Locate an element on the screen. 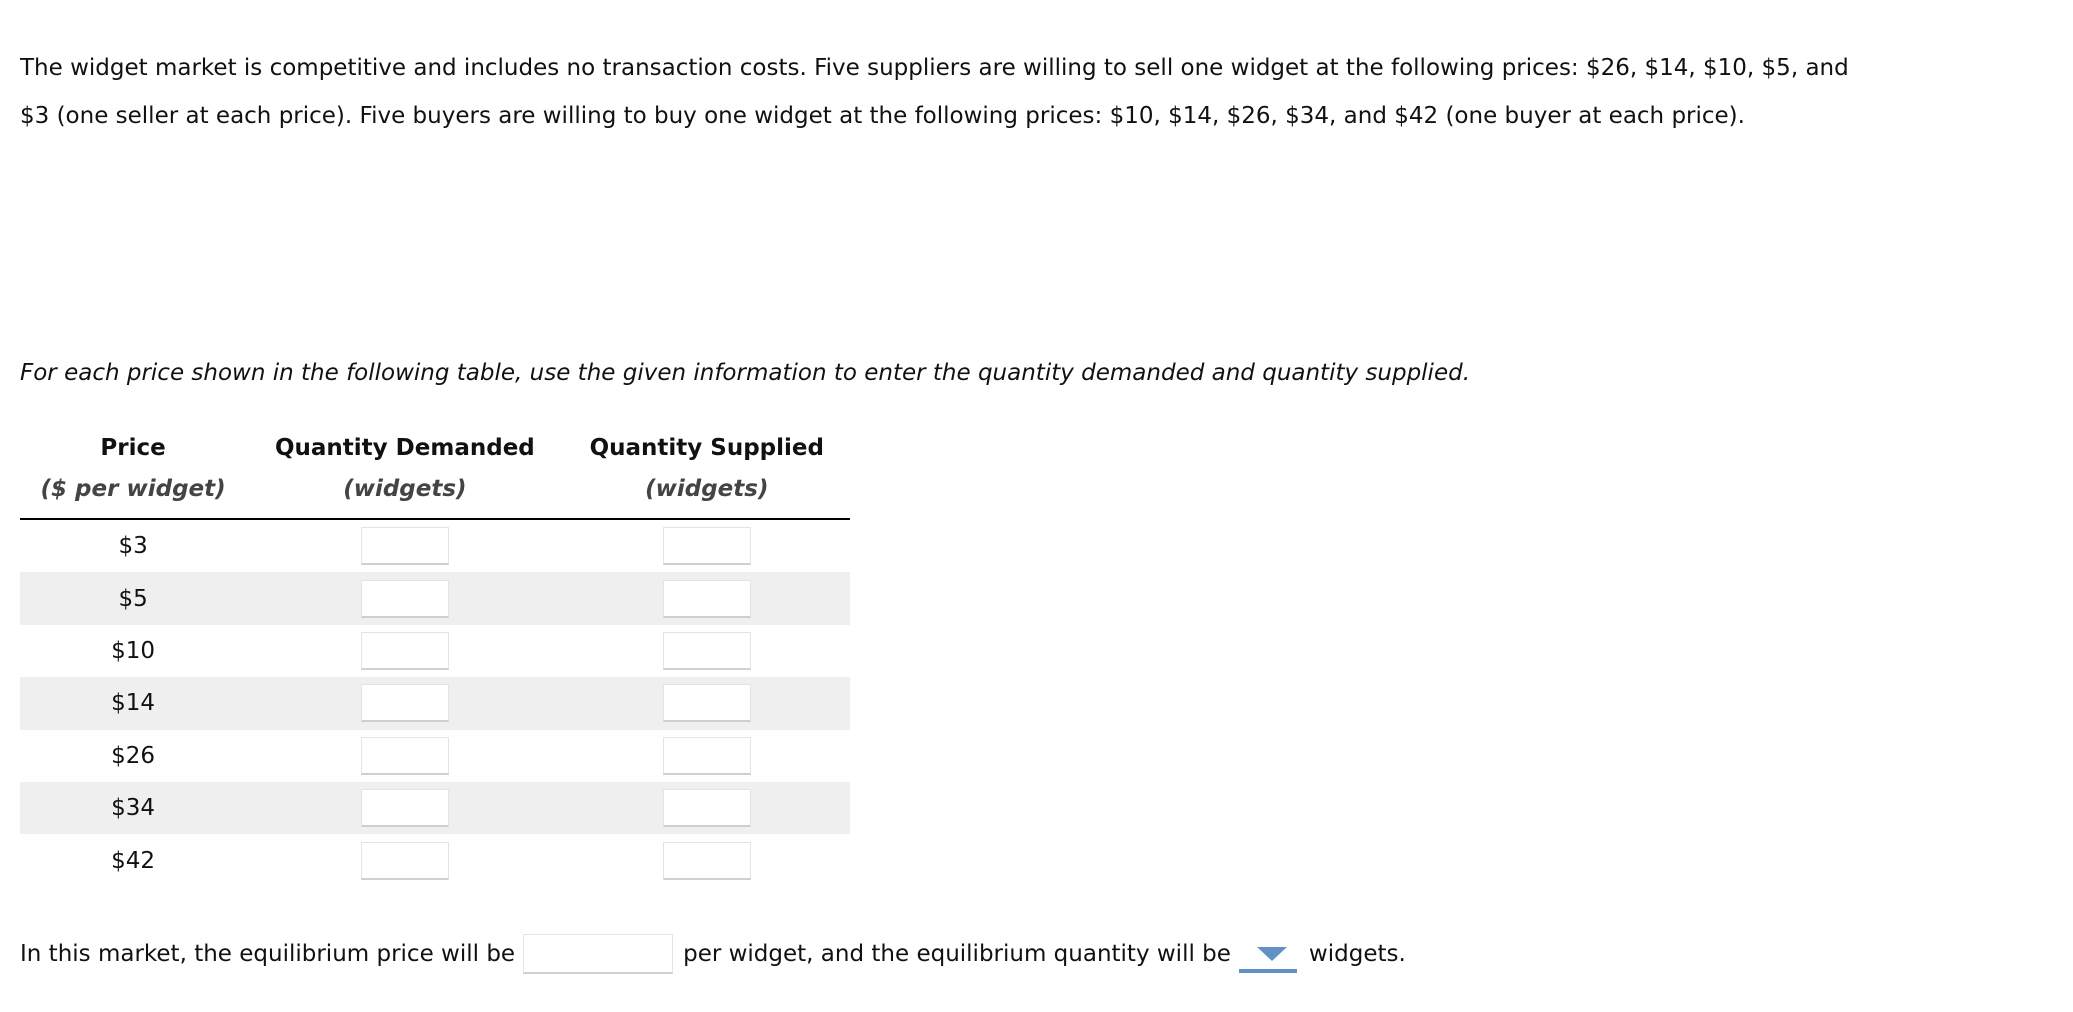  table-row: $5 is located at coordinates (435, 598).